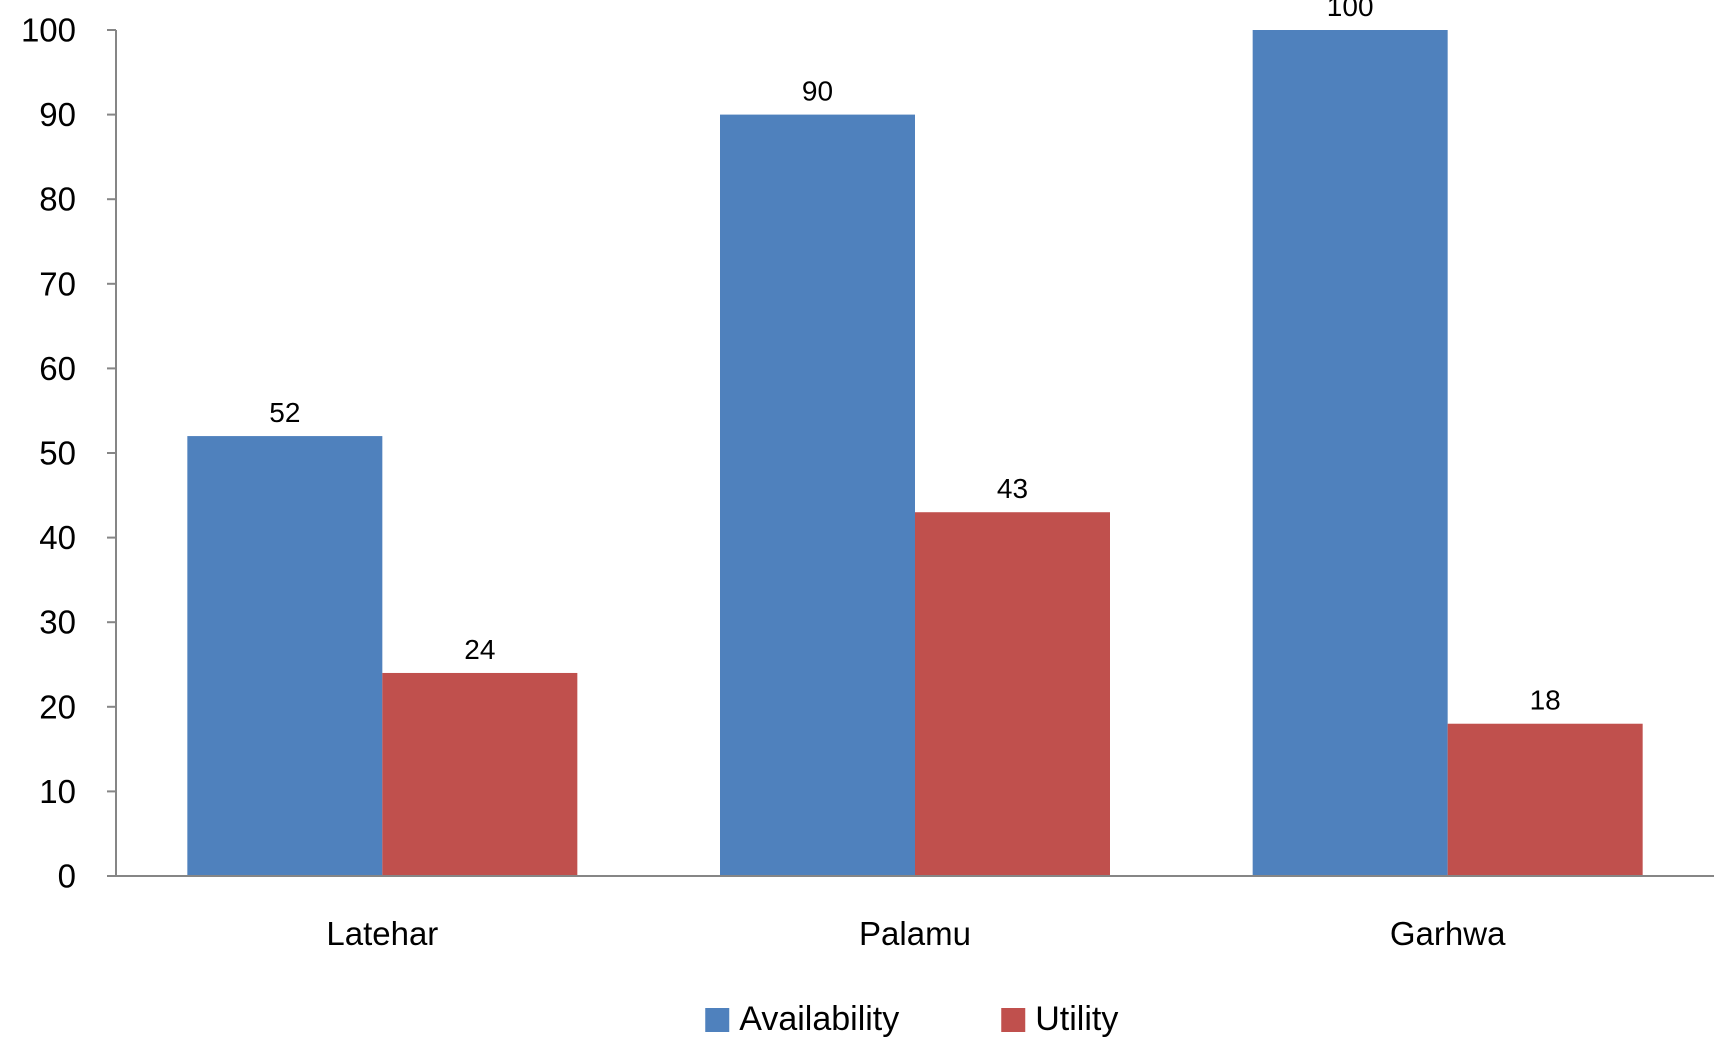 The height and width of the screenshot is (1052, 1718). Describe the element at coordinates (819, 1019) in the screenshot. I see `legend-label-availability: Availability` at that location.